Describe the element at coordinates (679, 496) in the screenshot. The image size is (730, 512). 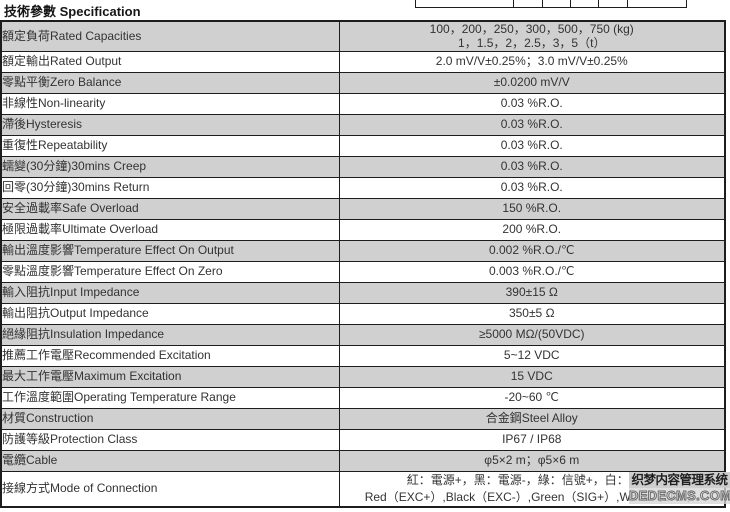
I see `watermark-site-text: DEDECMS.COM` at that location.